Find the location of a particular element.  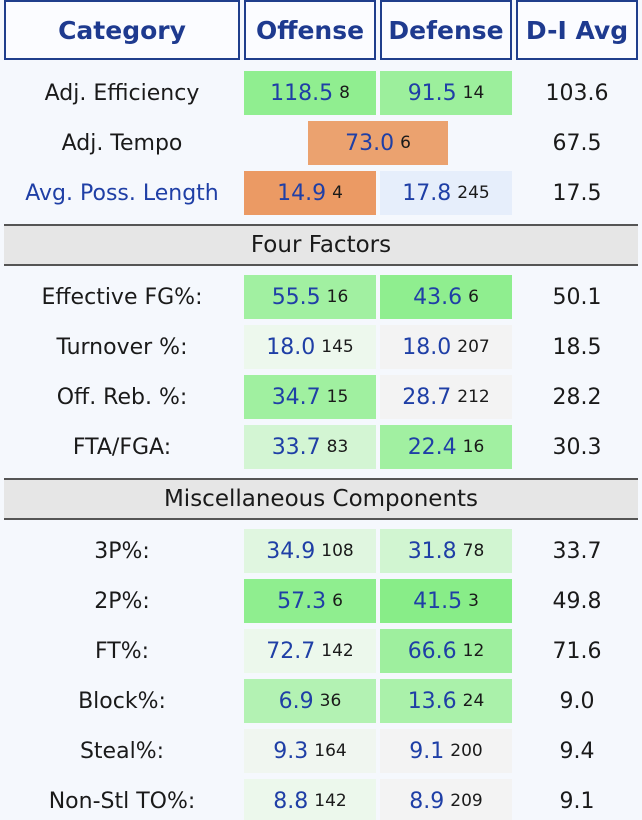

defense-cell: 66.6 12 is located at coordinates (446, 651).